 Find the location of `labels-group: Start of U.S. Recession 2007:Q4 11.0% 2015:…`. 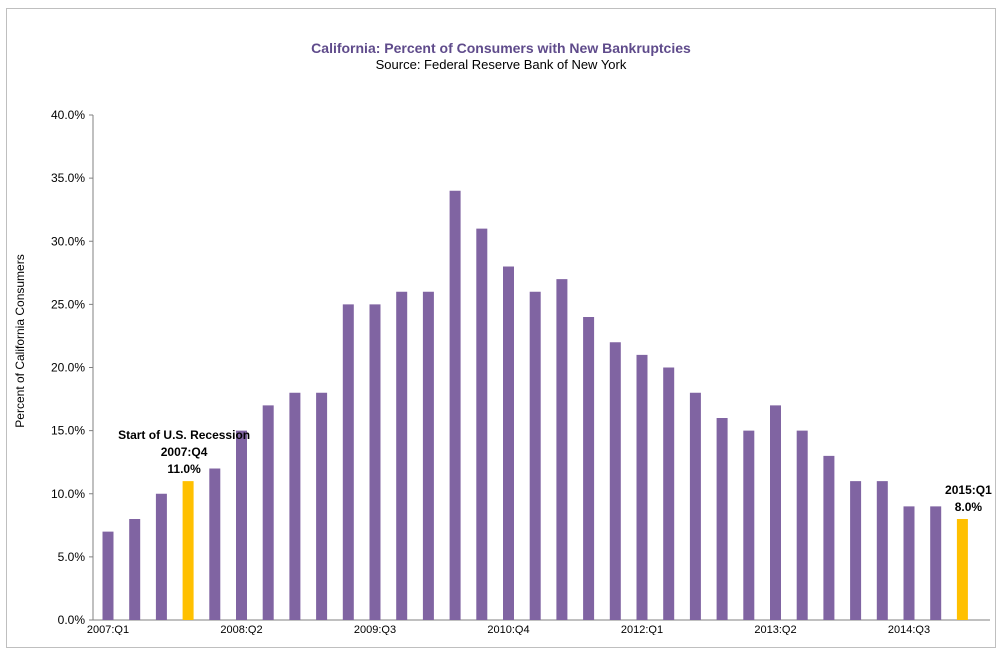

labels-group: Start of U.S. Recession 2007:Q4 11.0% 2015:… is located at coordinates (555, 471).